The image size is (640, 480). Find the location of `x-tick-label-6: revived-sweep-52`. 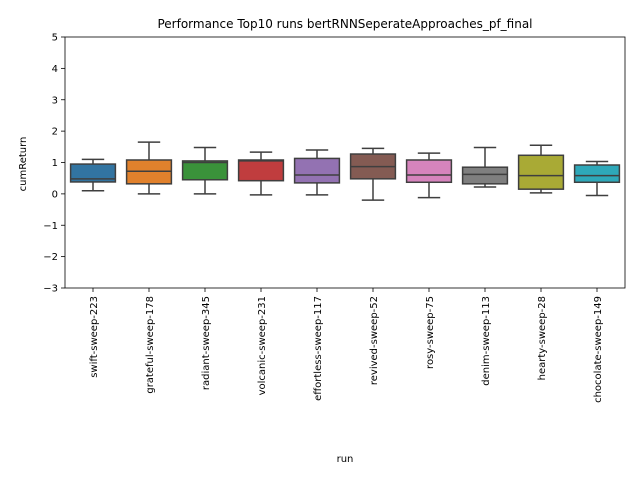

x-tick-label-6: revived-sweep-52 is located at coordinates (374, 340).